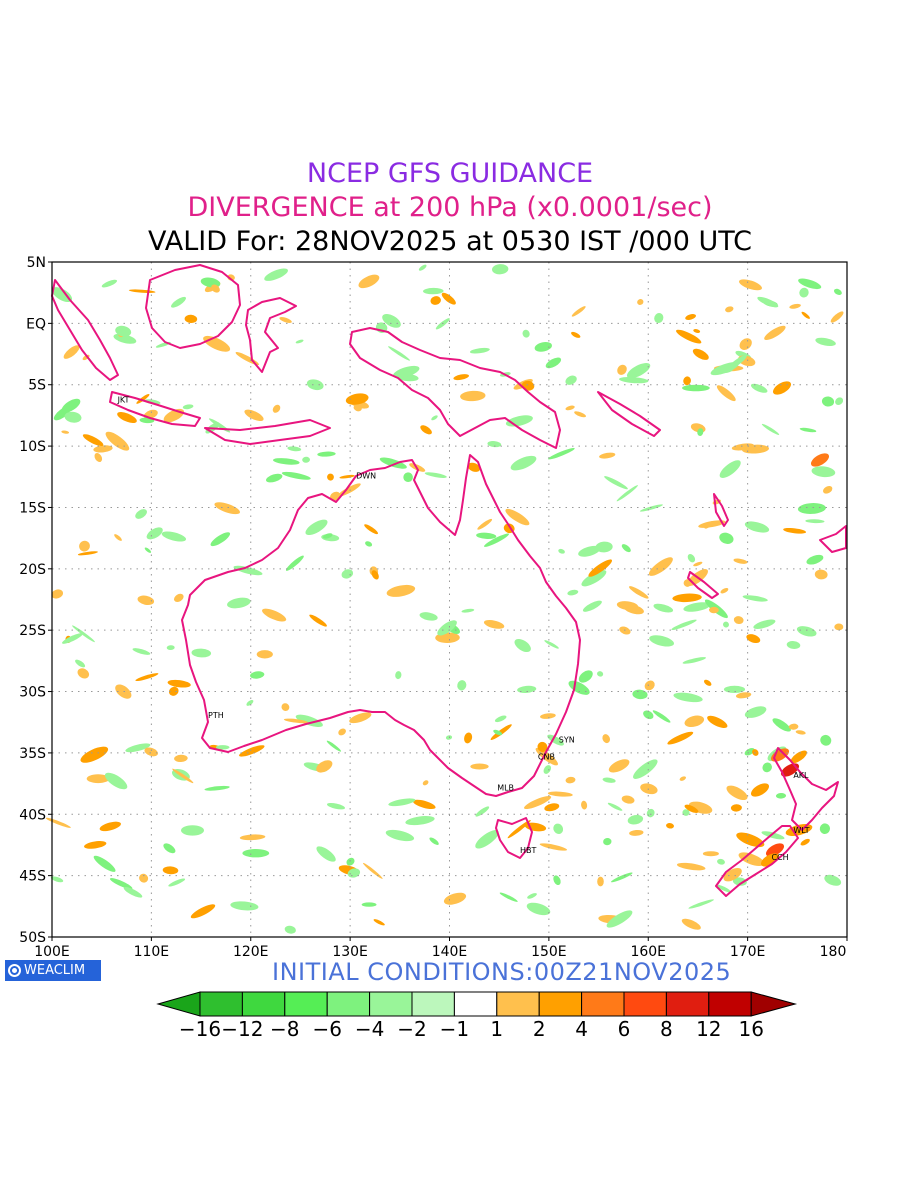 The height and width of the screenshot is (1200, 900). I want to click on lon-label: 170E, so click(748, 952).